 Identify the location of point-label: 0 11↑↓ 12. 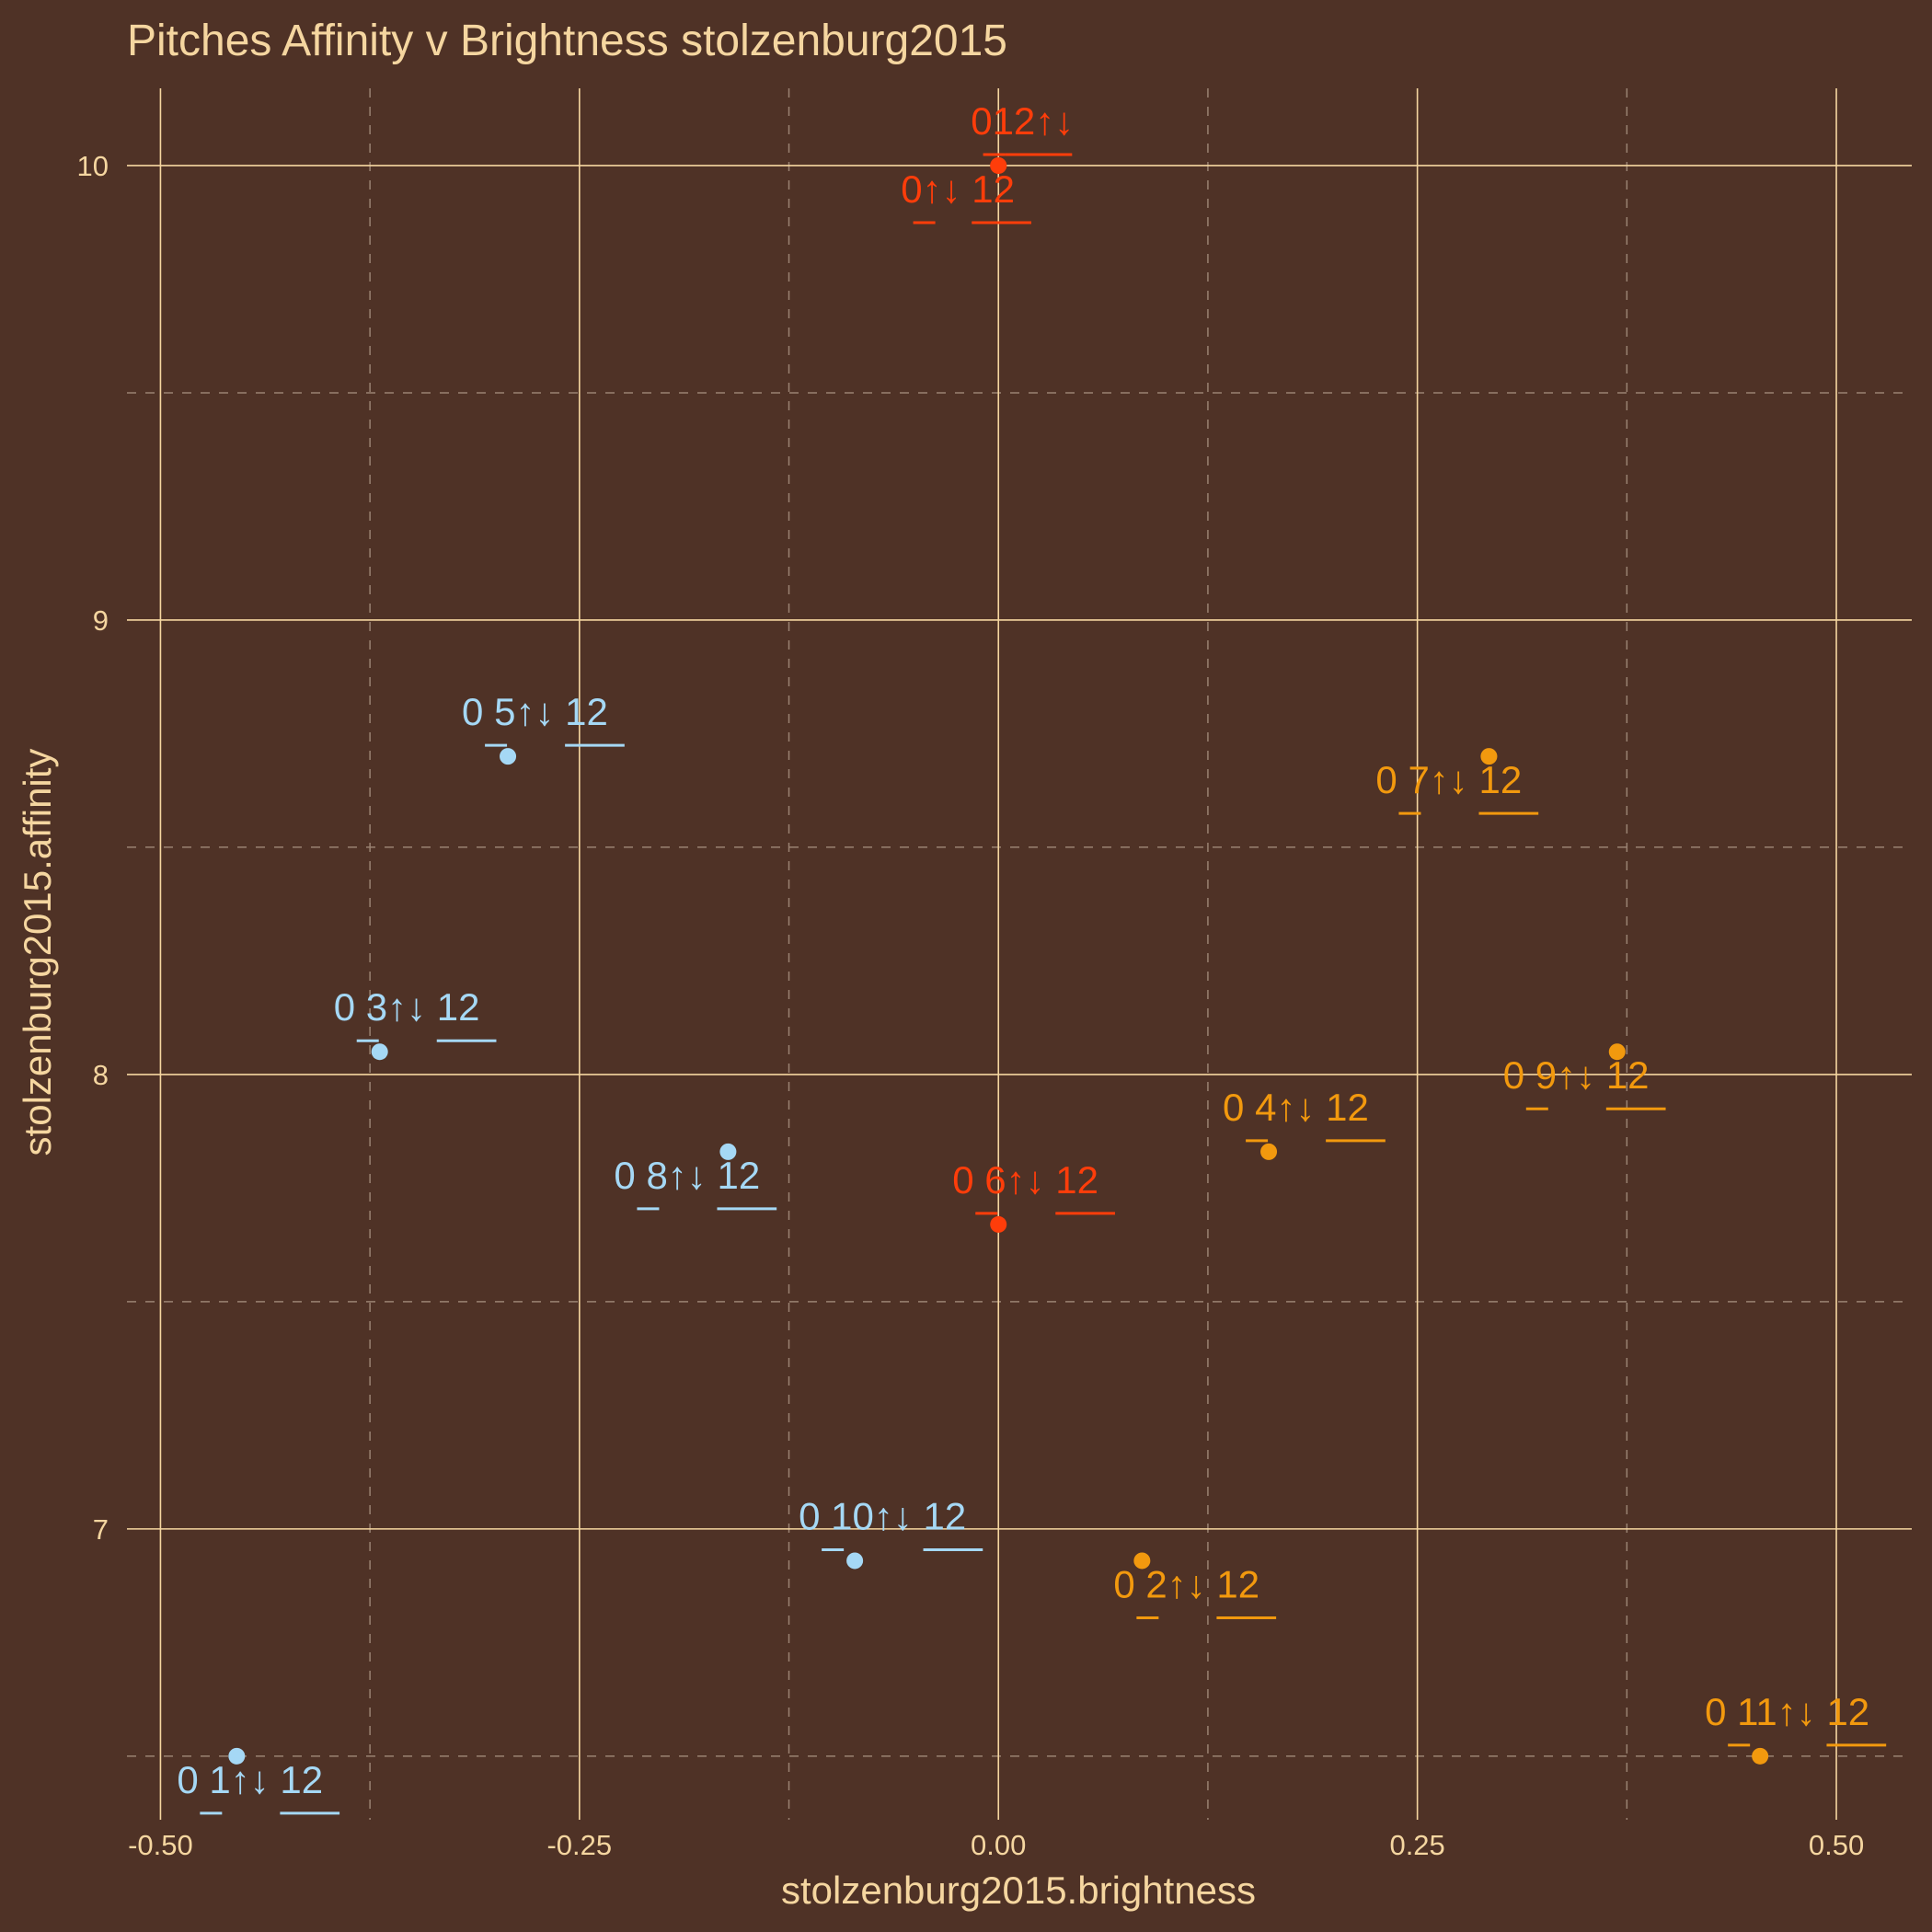
(1787, 1711).